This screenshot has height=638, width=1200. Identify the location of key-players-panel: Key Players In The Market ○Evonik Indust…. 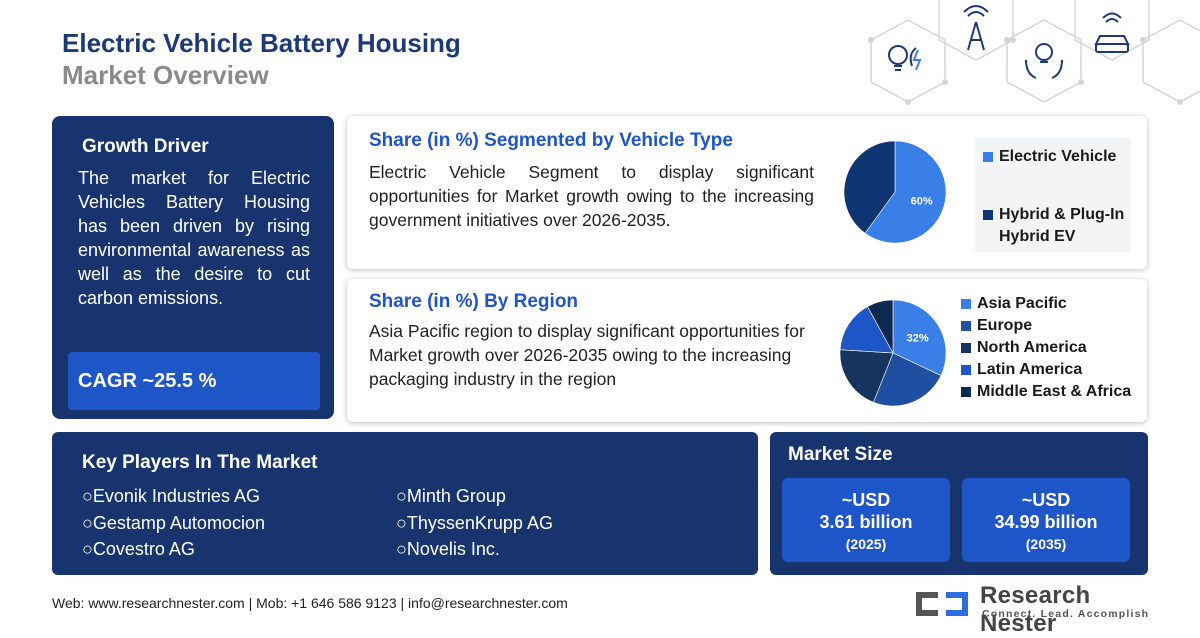
(405, 503).